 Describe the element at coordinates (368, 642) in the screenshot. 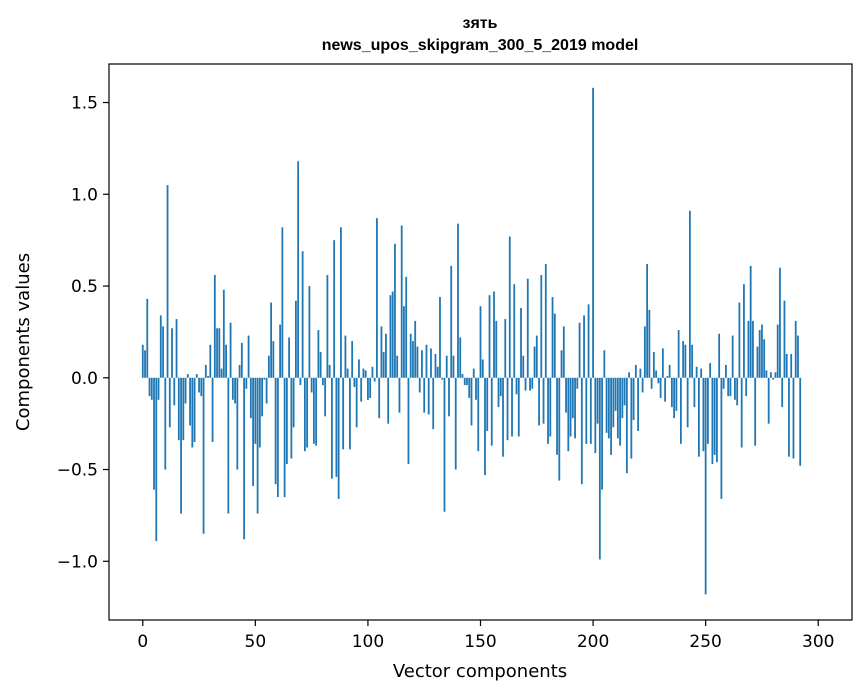

I see `x-tick-label-2: 100` at that location.